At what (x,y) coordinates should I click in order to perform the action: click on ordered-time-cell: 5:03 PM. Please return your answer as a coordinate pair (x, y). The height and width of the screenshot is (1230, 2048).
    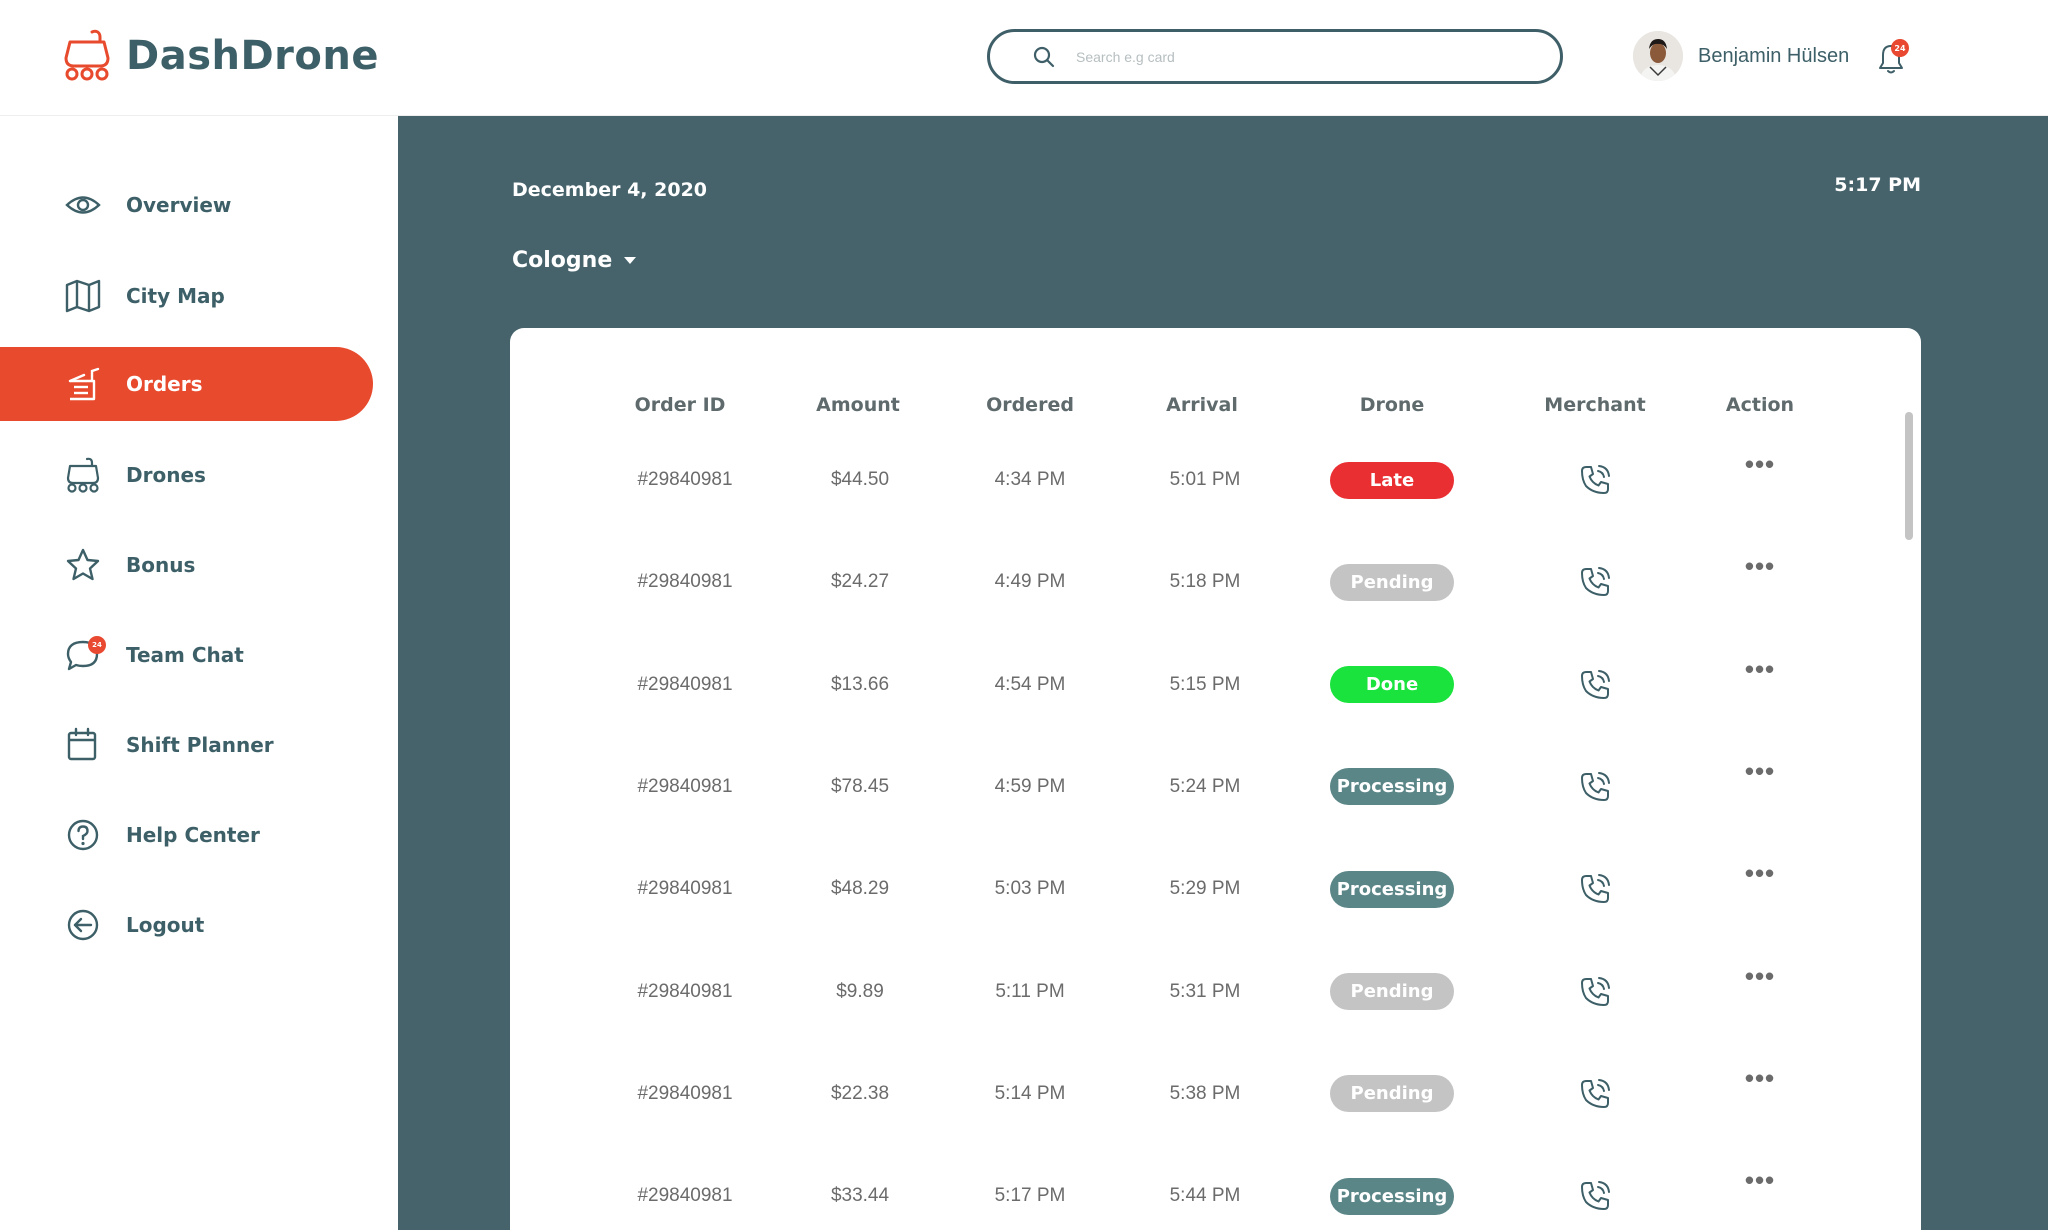
    Looking at the image, I should click on (1030, 889).